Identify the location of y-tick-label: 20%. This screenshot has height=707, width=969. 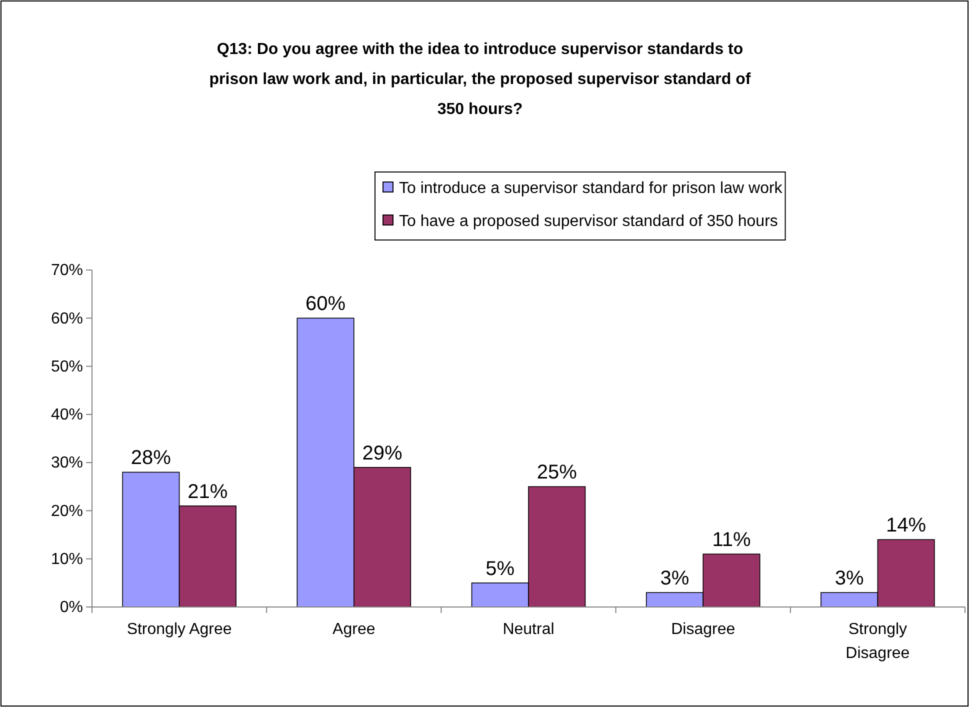
(66, 511).